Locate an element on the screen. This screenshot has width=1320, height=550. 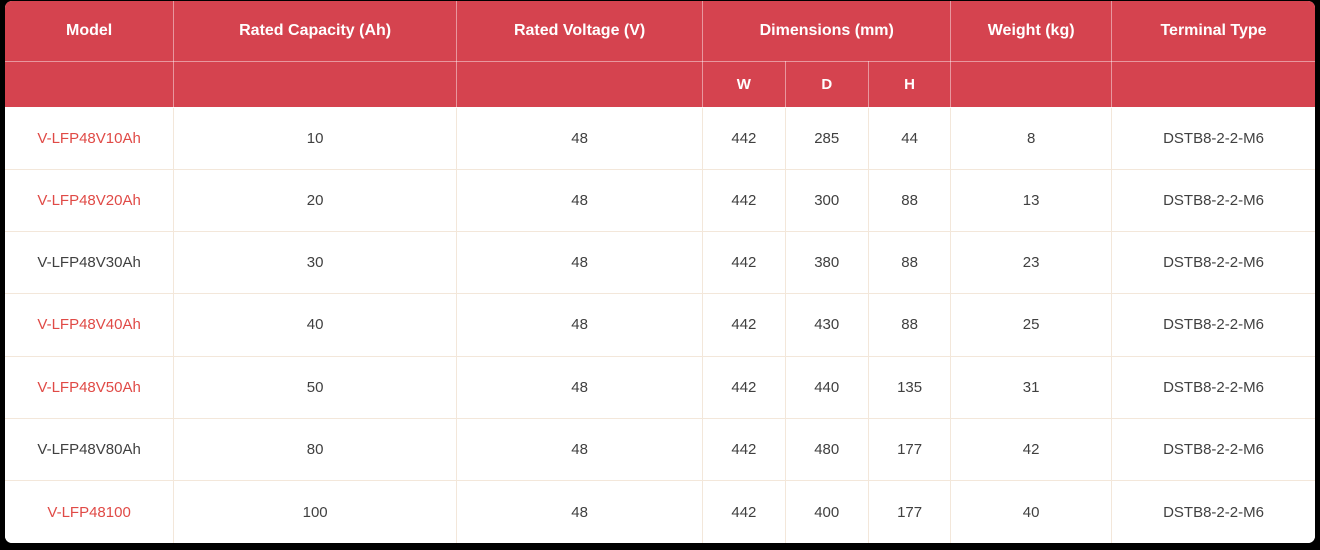
capacity-cell: 50 is located at coordinates (315, 387).